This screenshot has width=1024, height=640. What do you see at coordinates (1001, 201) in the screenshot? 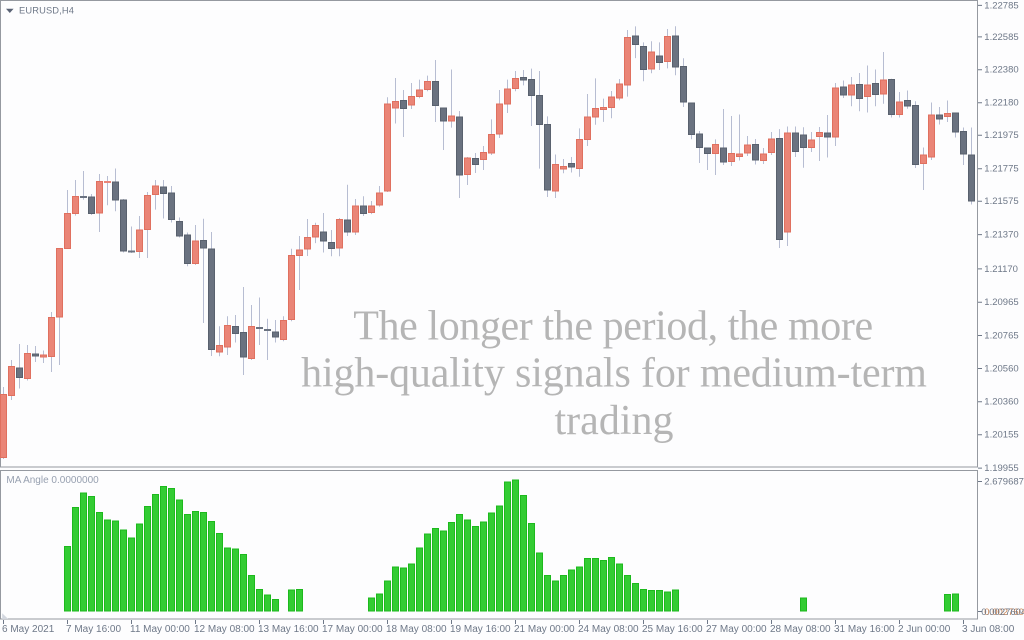
I see `svg-text: 1.21575` at bounding box center [1001, 201].